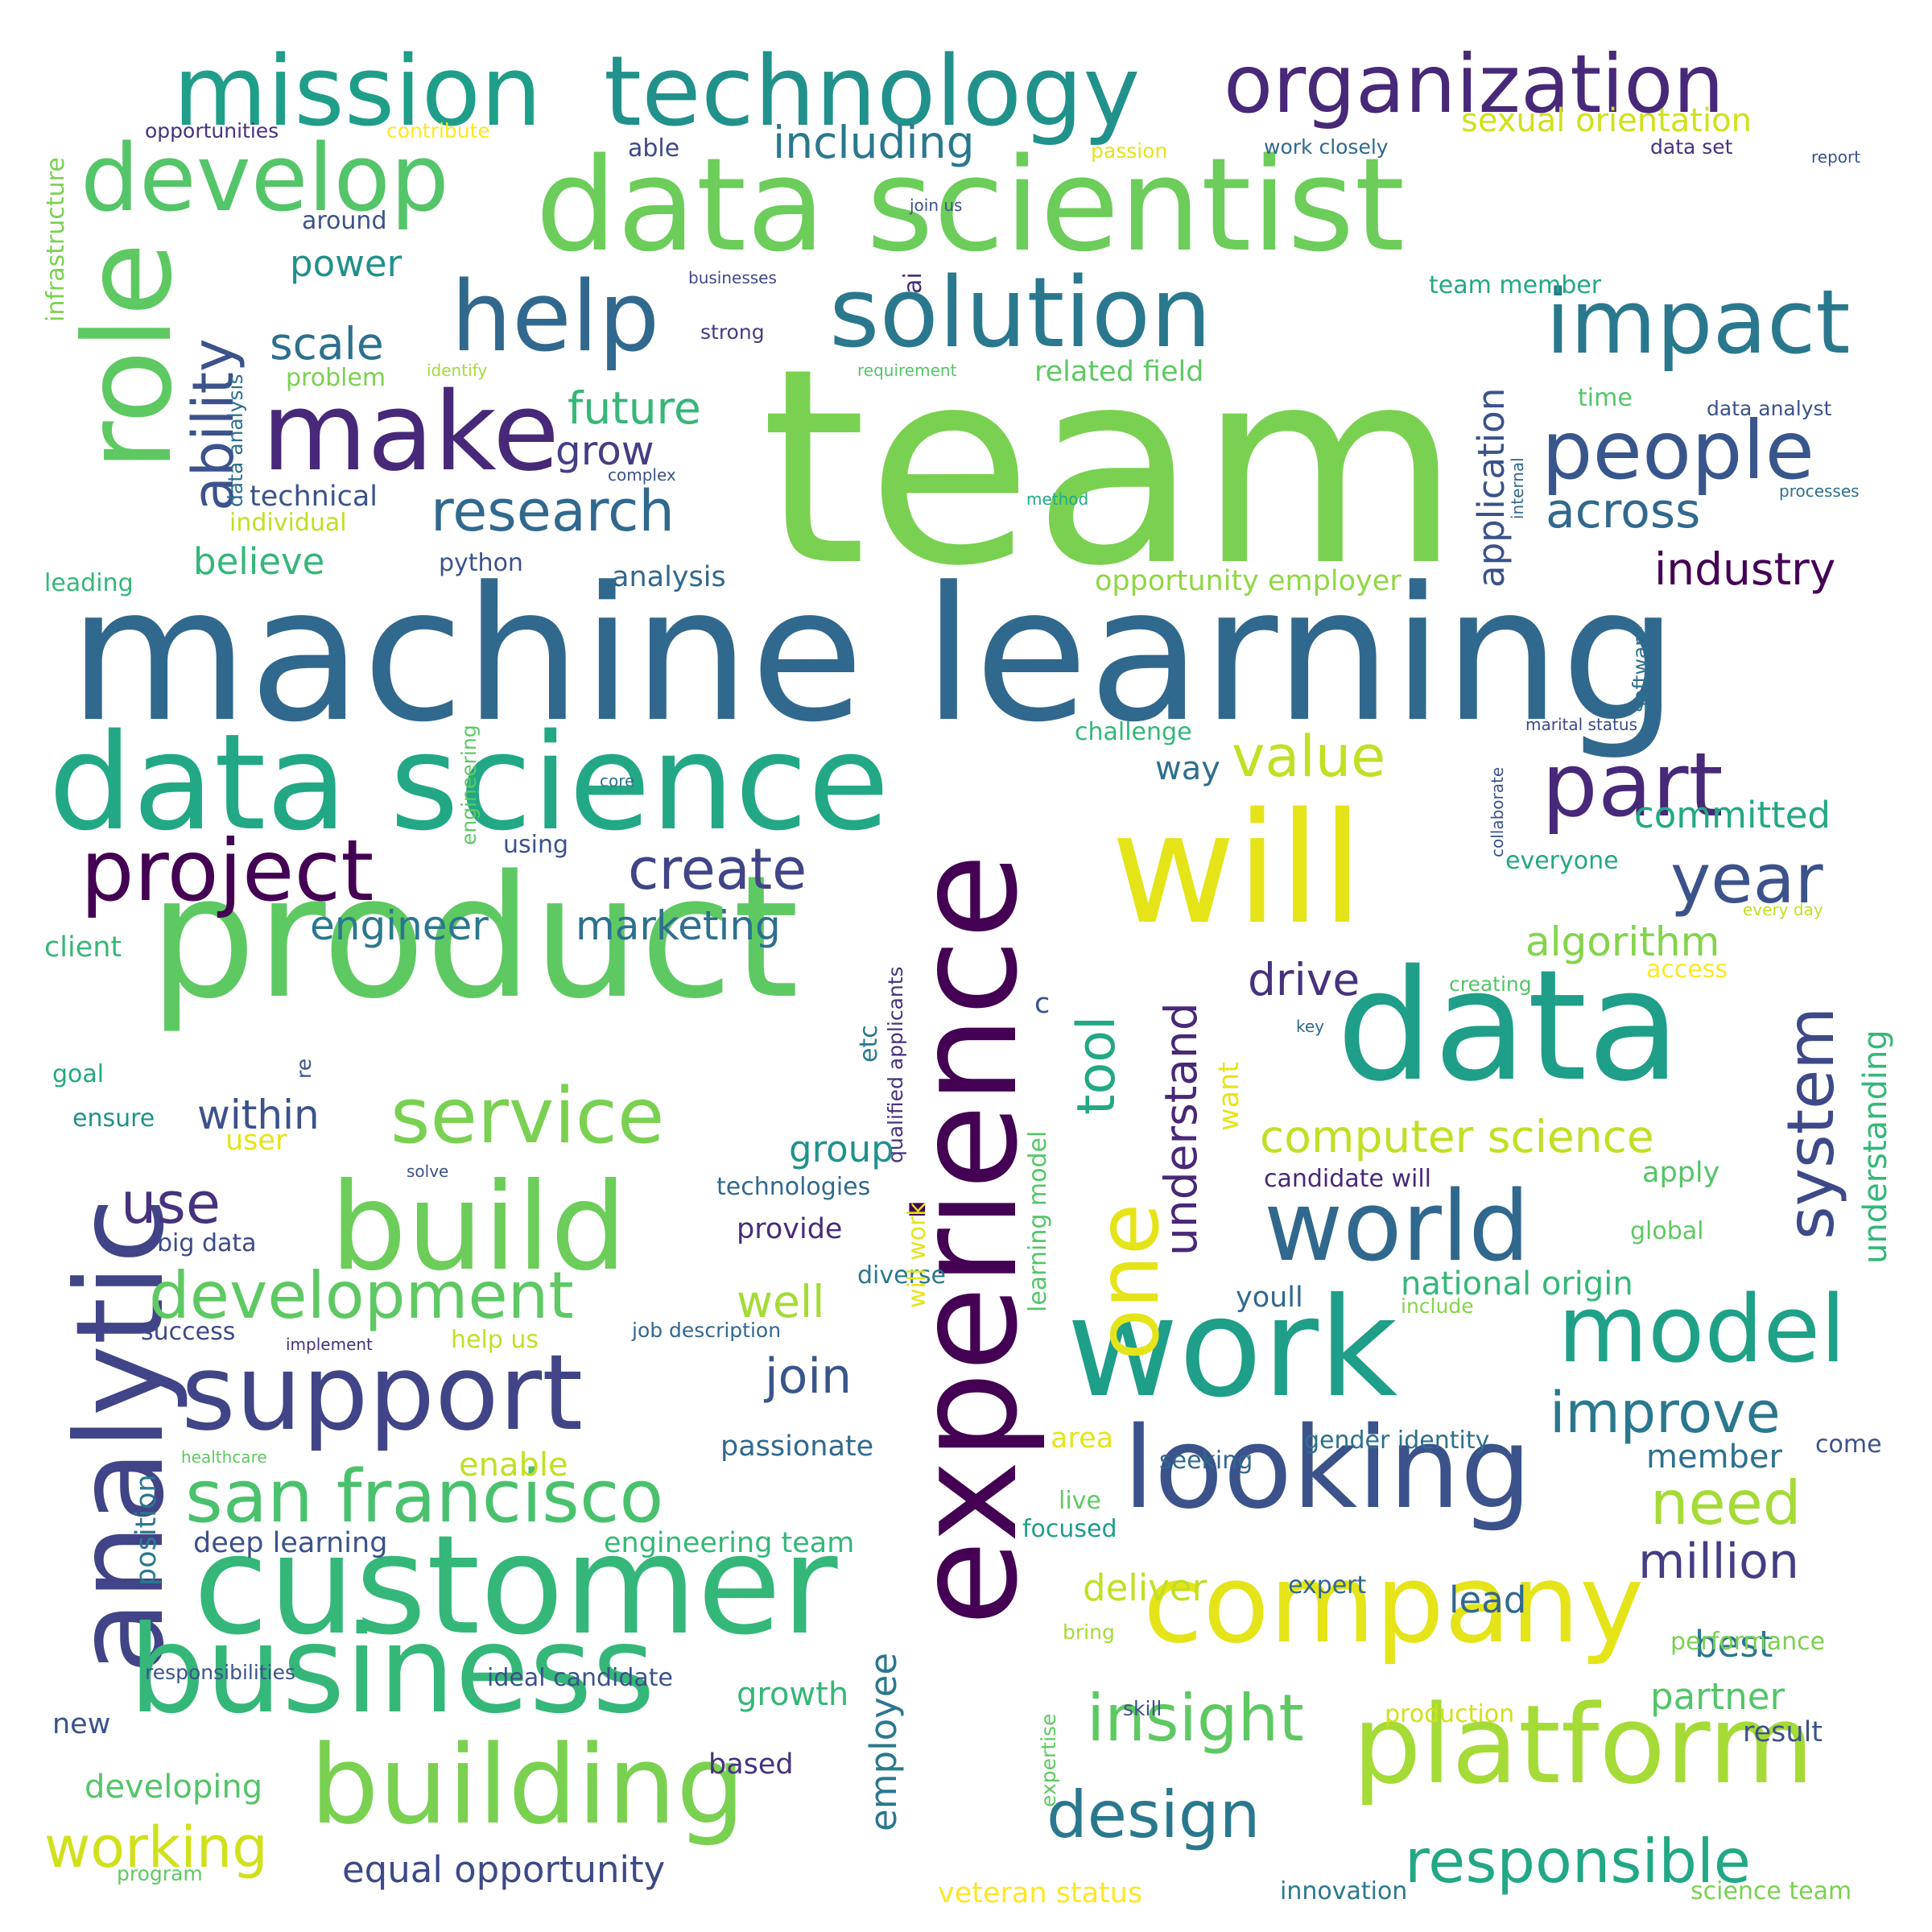 The height and width of the screenshot is (1932, 1932). What do you see at coordinates (410, 432) in the screenshot?
I see `word-make: make` at bounding box center [410, 432].